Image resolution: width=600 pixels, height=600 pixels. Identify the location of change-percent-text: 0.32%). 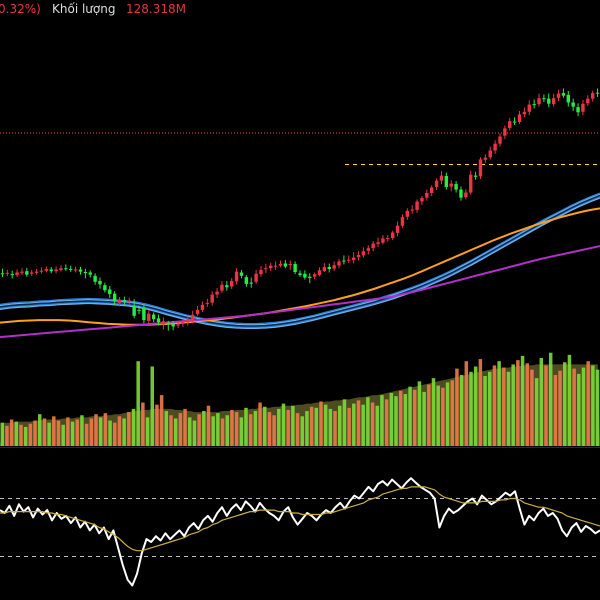
(20, 9).